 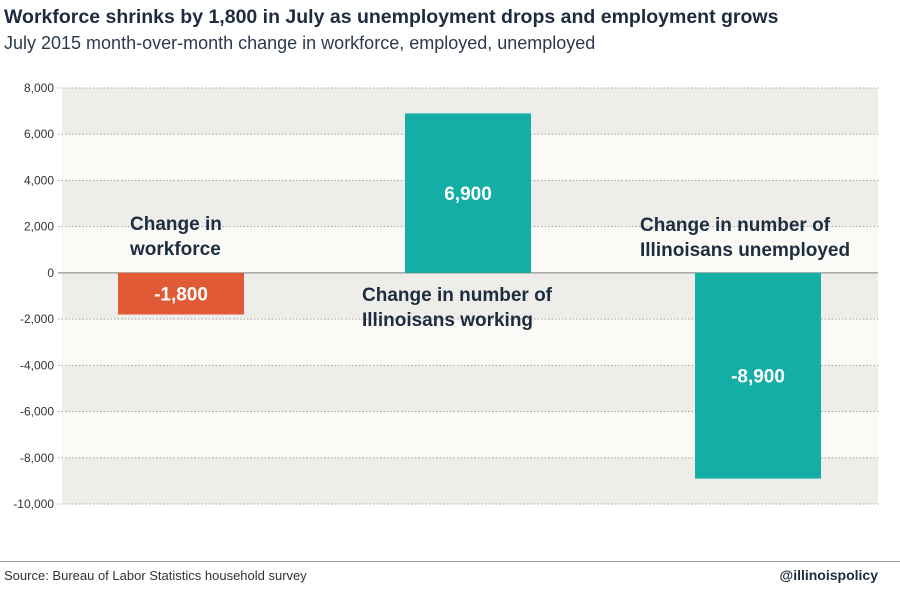 What do you see at coordinates (37, 319) in the screenshot?
I see `y-tick-label: -2,000` at bounding box center [37, 319].